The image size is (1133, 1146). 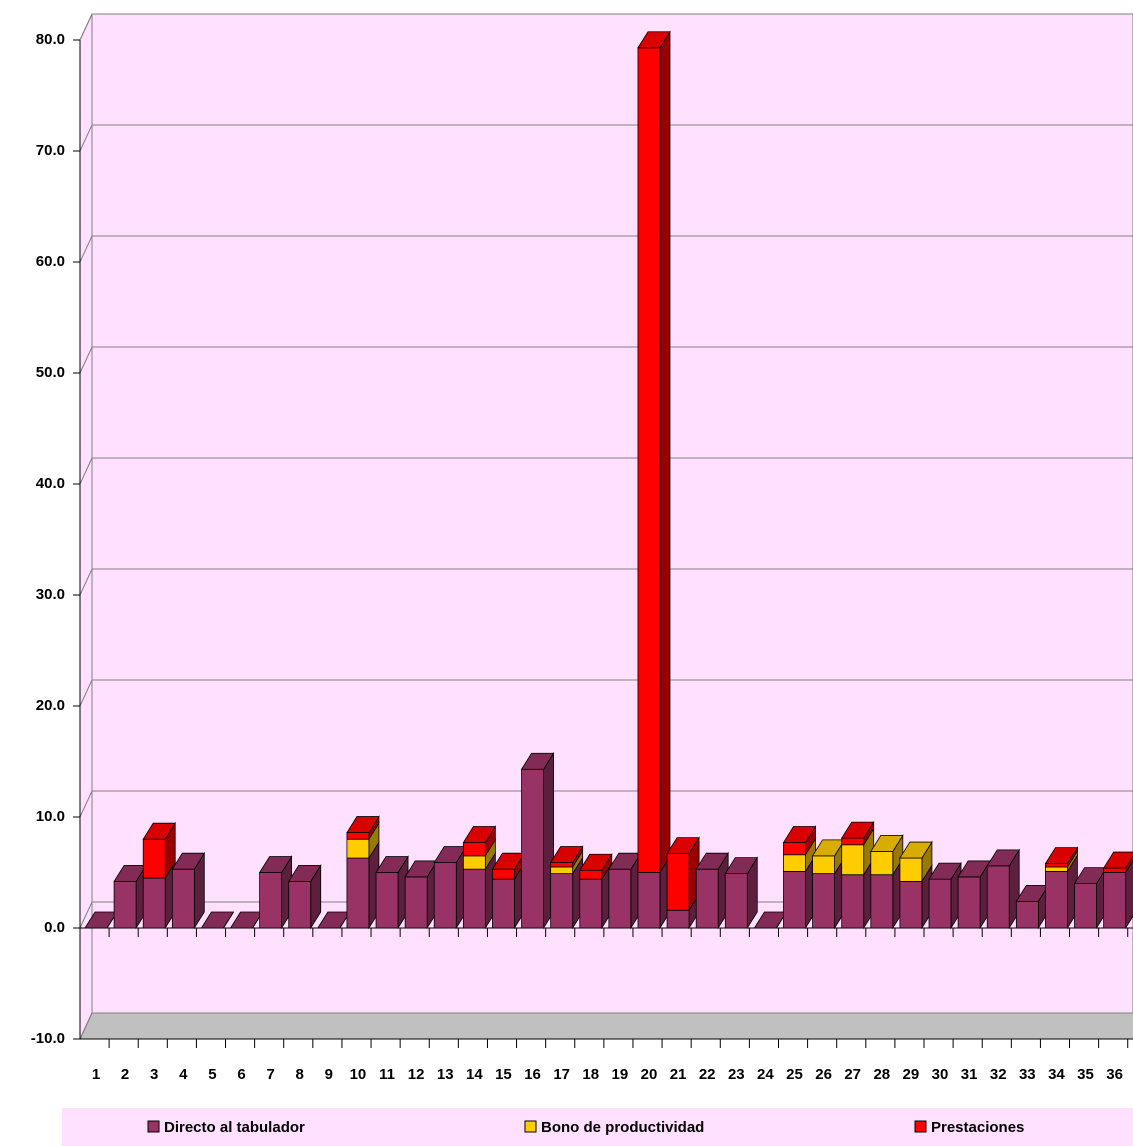 I want to click on y-tick-label: -10.0, so click(x=48, y=1038).